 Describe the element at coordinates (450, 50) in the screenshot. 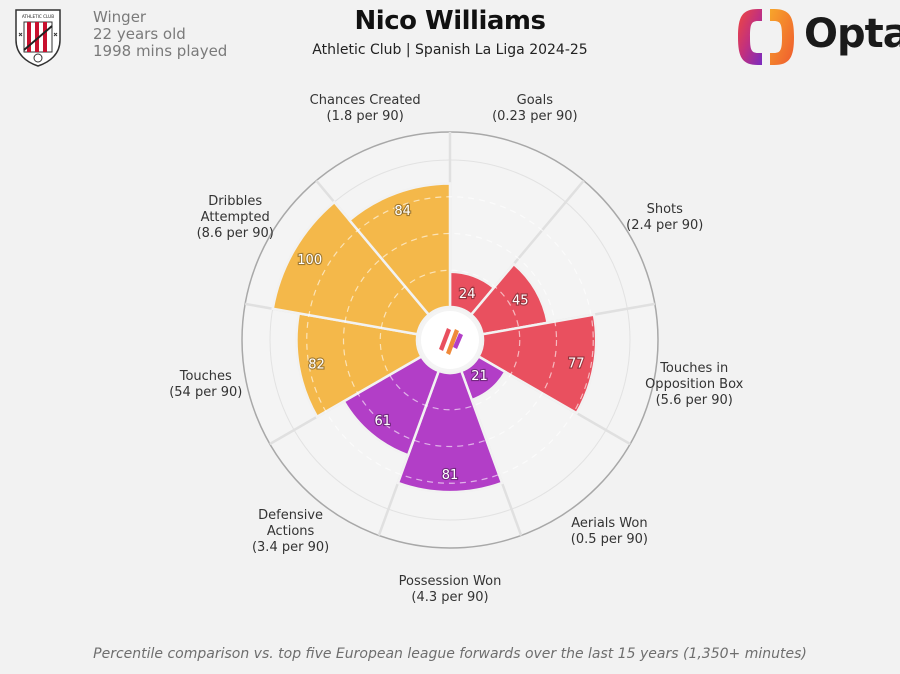

I see `page-subtitle: Athletic Club | Spanish La Liga 2024-25` at that location.